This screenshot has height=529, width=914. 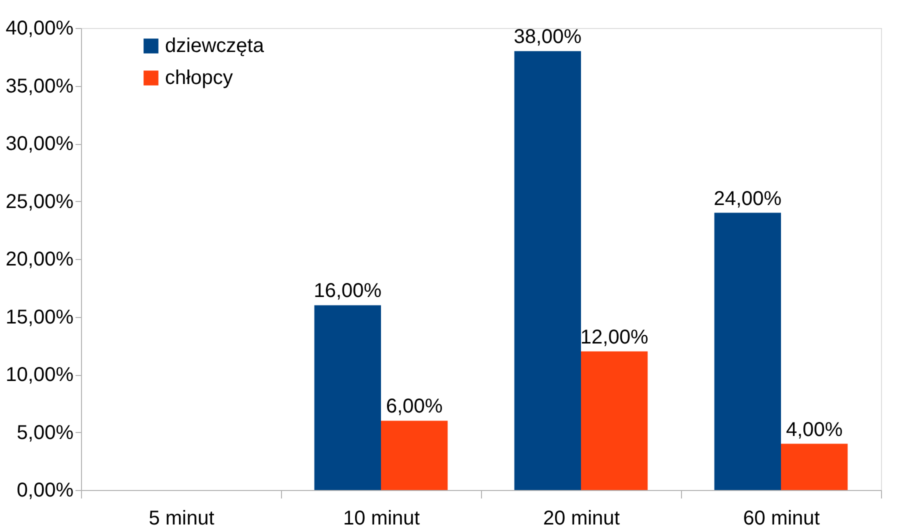 I want to click on y-tick-label: 35,00%, so click(x=40, y=86).